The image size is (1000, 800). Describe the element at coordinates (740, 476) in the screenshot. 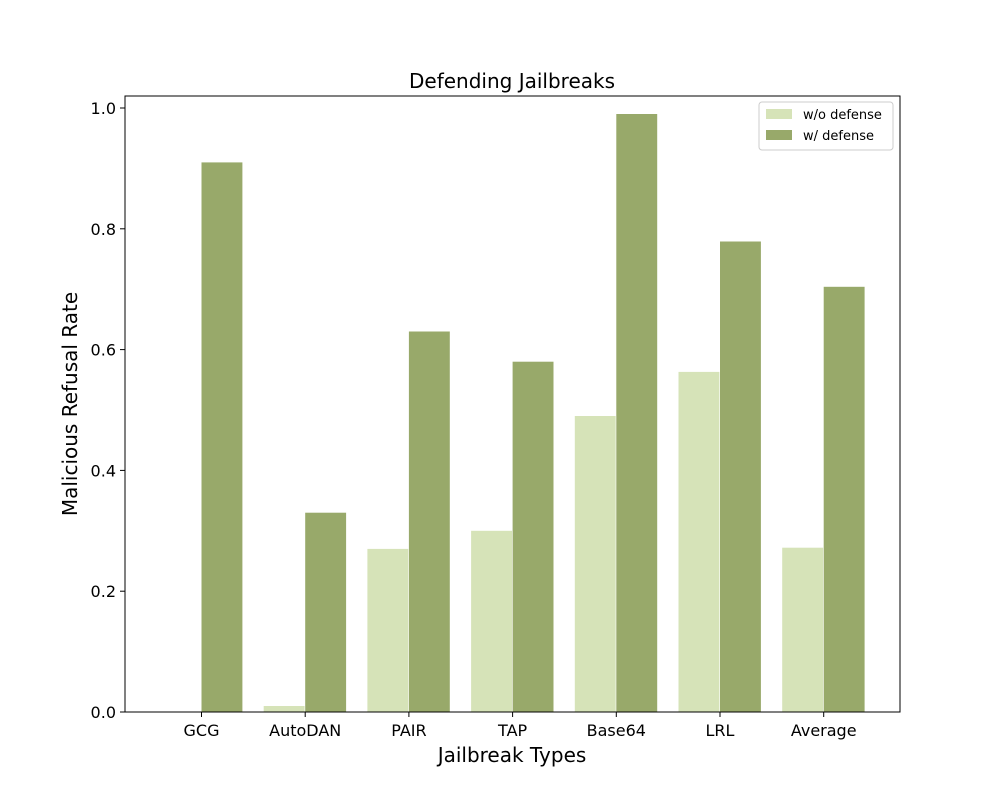

I see `bar-with-defense-lrl` at that location.